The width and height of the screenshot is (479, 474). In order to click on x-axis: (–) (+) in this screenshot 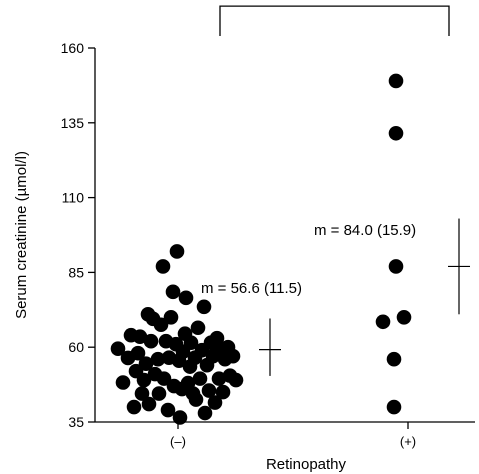, I will do `click(285, 435)`.